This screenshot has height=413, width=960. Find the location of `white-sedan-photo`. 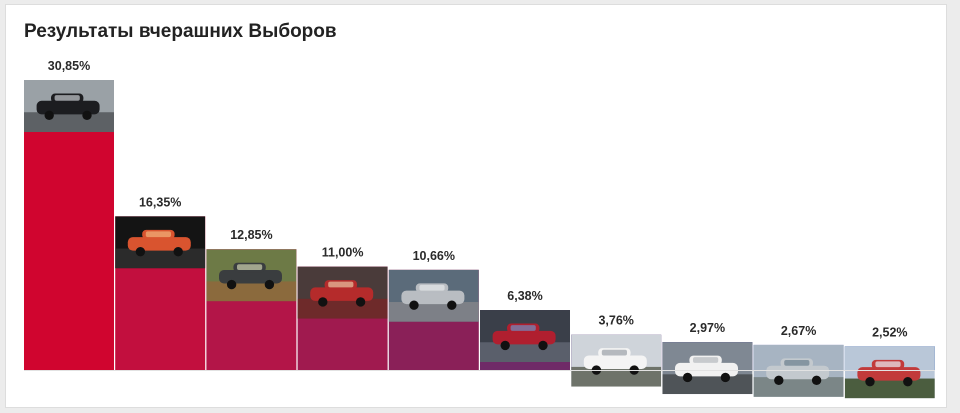

white-sedan-photo is located at coordinates (616, 360).